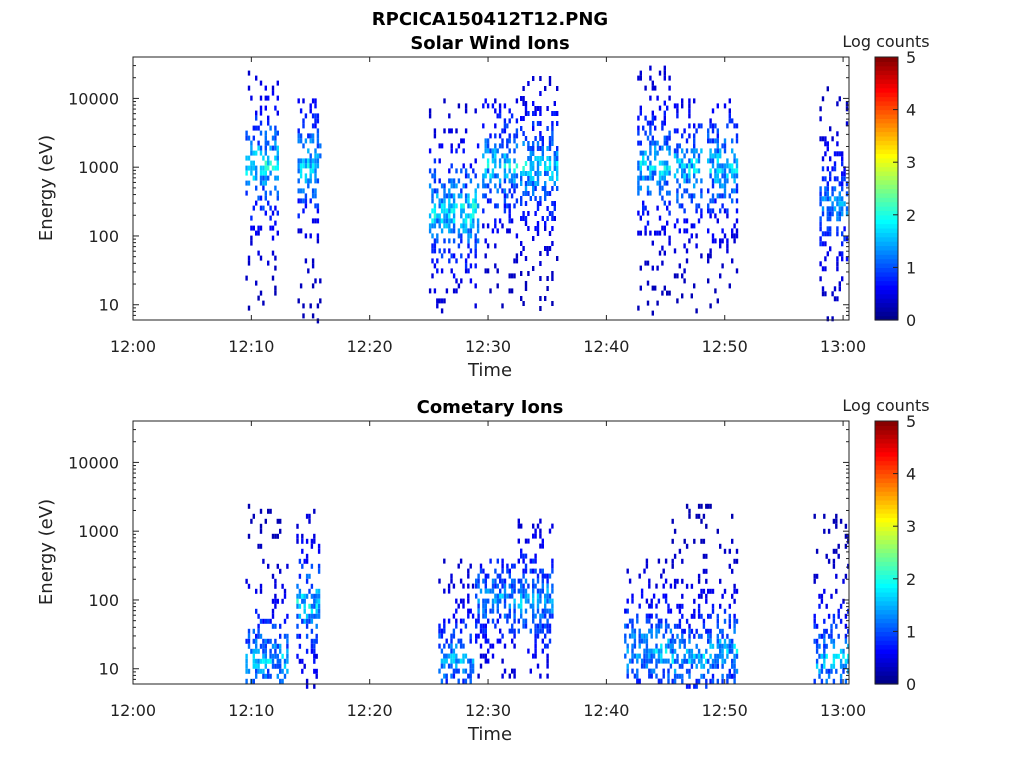 The image size is (1024, 768). Describe the element at coordinates (606, 710) in the screenshot. I see `x-tick-label: 12:40` at that location.